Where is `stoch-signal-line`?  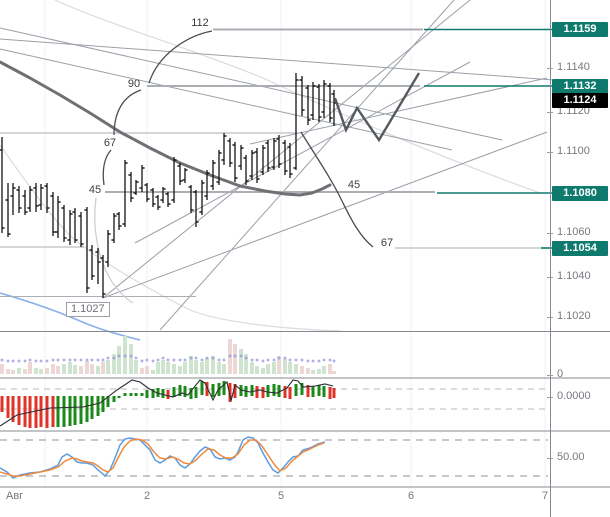
stoch-signal-line is located at coordinates (162, 457).